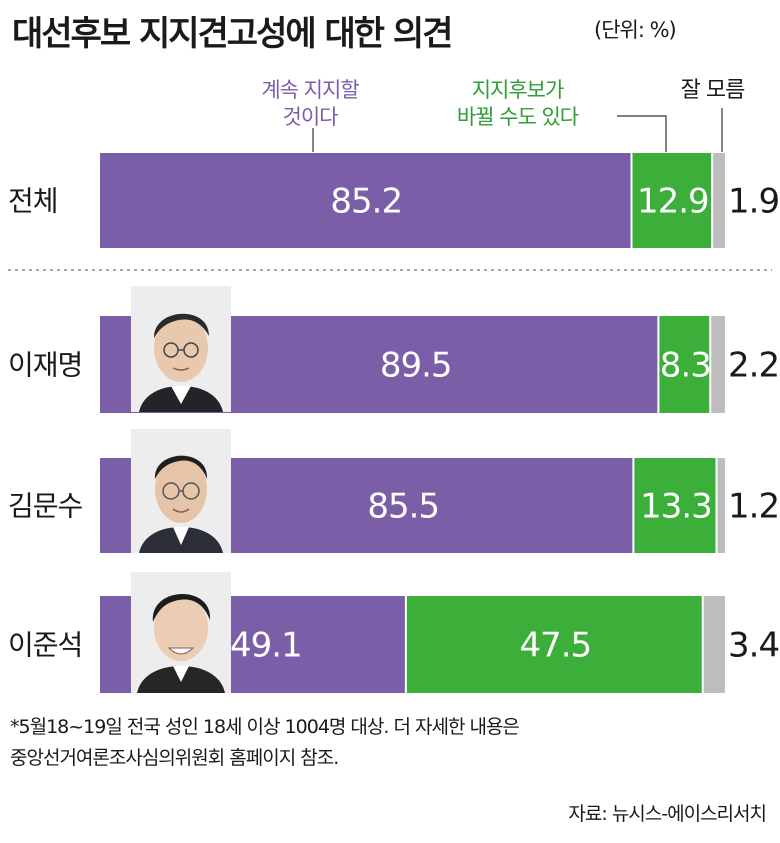 The height and width of the screenshot is (843, 780). I want to click on data-label-change-kim-moonsoo: 13.3, so click(676, 507).